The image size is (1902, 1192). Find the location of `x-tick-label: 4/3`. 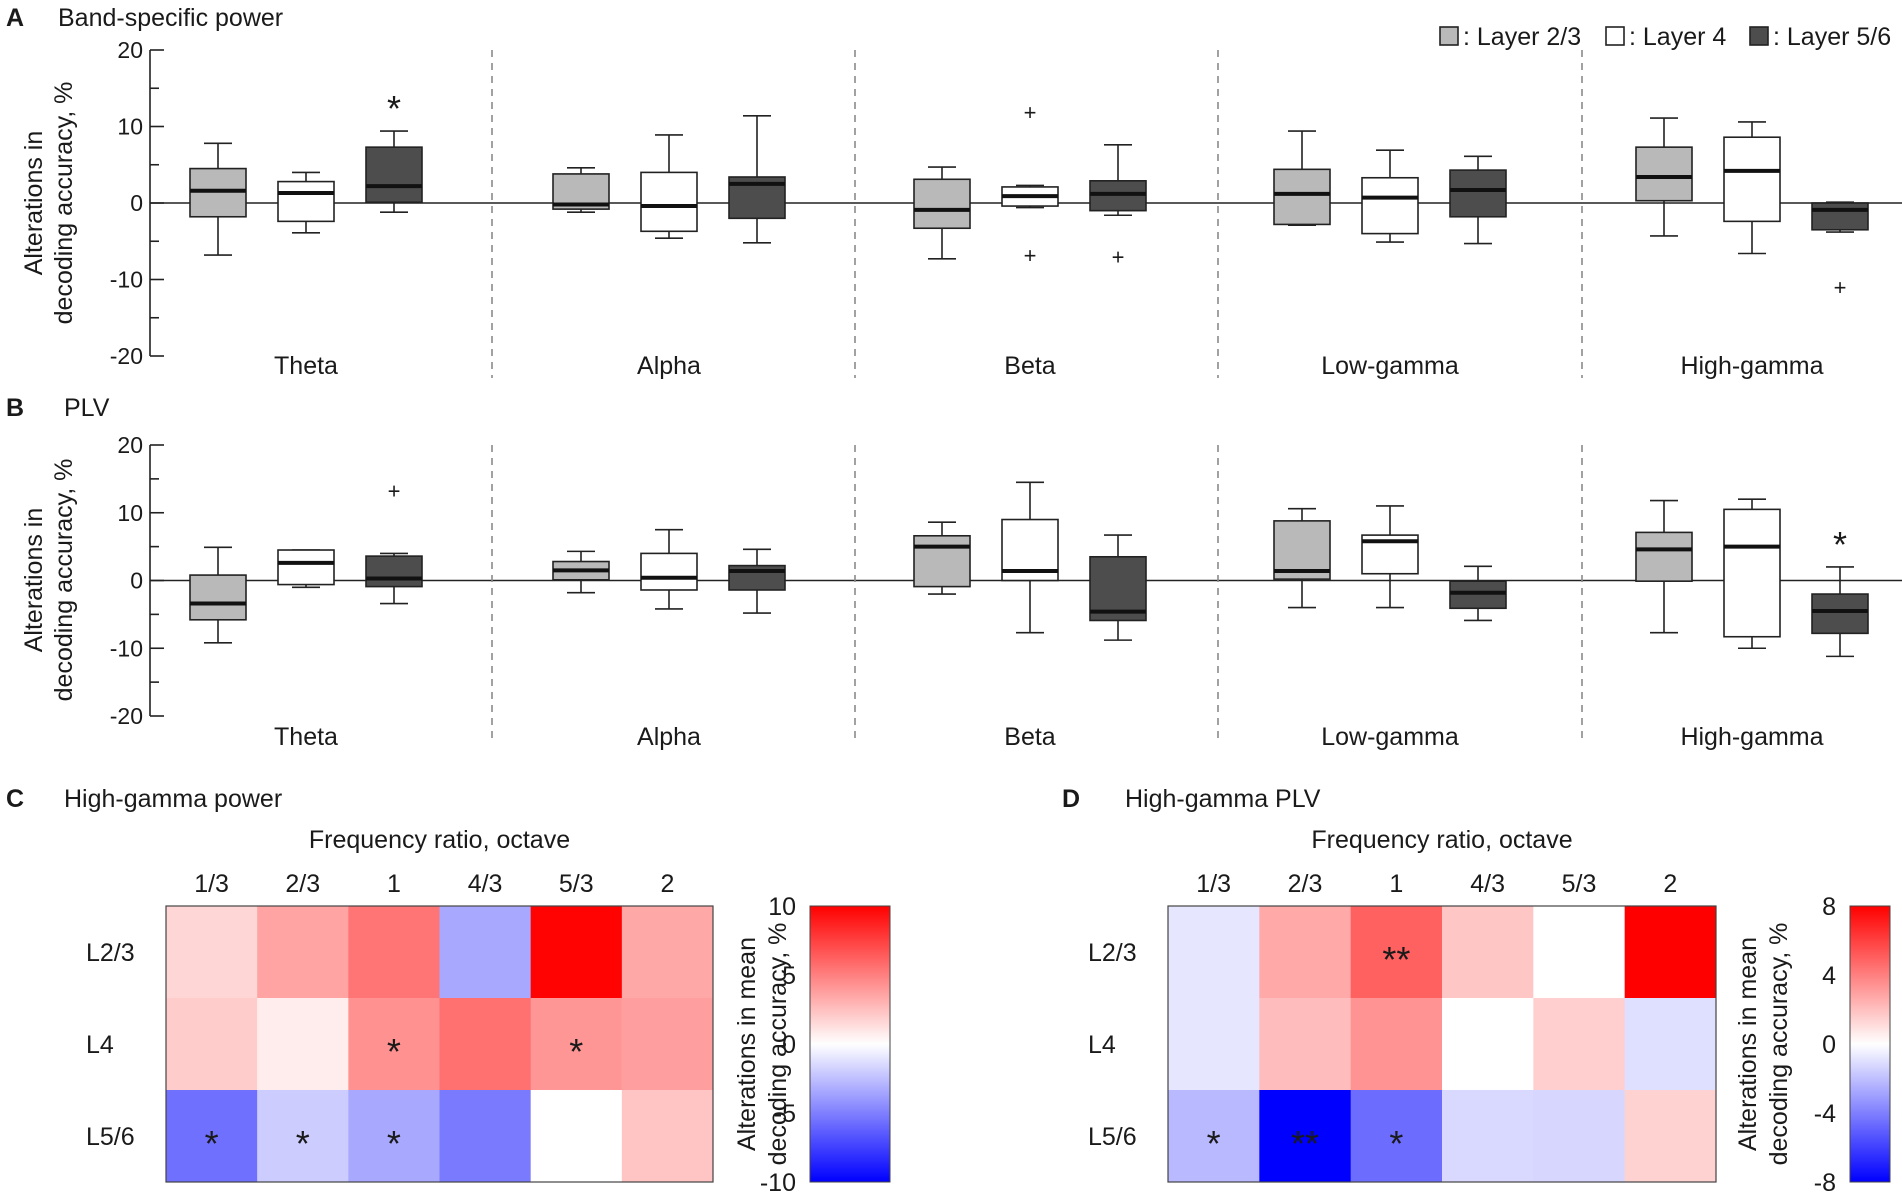

x-tick-label: 4/3 is located at coordinates (485, 884).